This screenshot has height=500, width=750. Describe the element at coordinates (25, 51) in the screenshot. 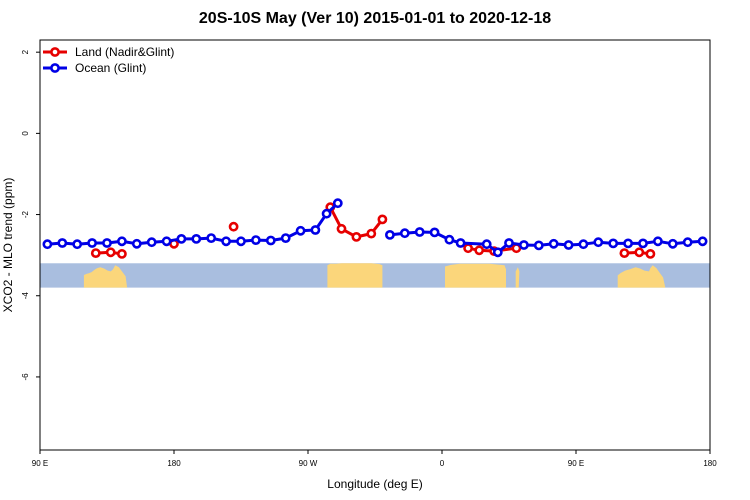

I see `y-tick-label: 2` at that location.